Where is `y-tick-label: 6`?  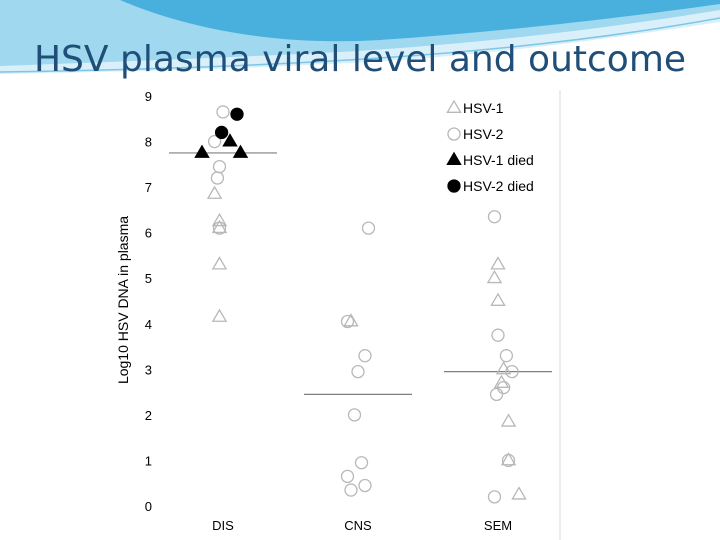 y-tick-label: 6 is located at coordinates (148, 233).